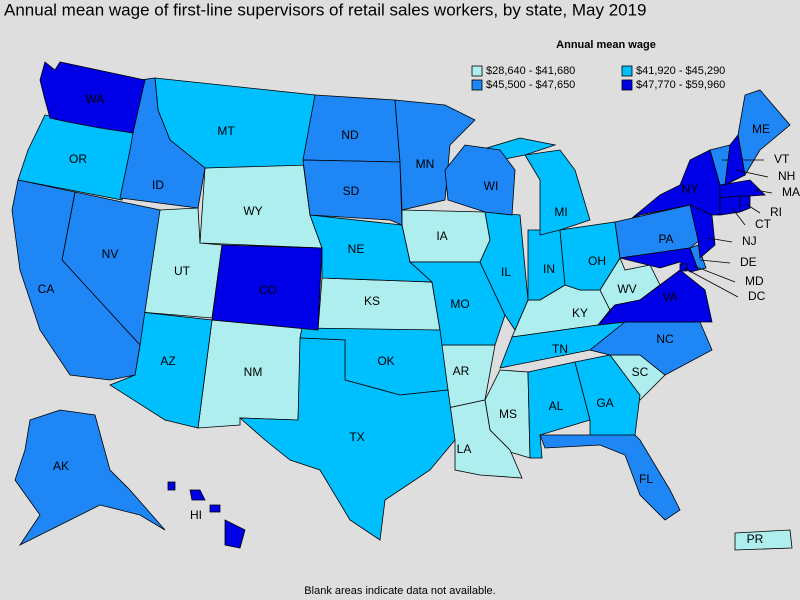 The width and height of the screenshot is (800, 600). I want to click on state-label: MO, so click(459, 304).